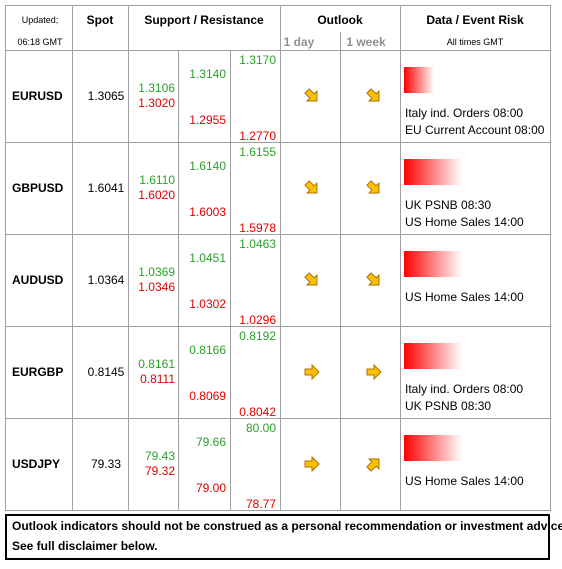  Describe the element at coordinates (40, 20) in the screenshot. I see `updated-label: Updated;` at that location.